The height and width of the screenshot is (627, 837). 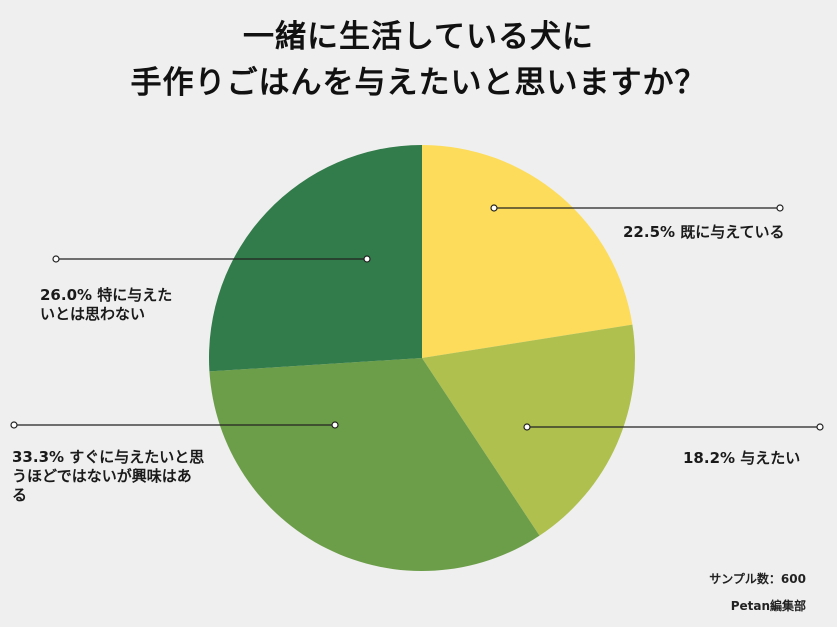 What do you see at coordinates (704, 232) in the screenshot?
I see `slice-label-already-giving: 22.5% 既に与えている` at bounding box center [704, 232].